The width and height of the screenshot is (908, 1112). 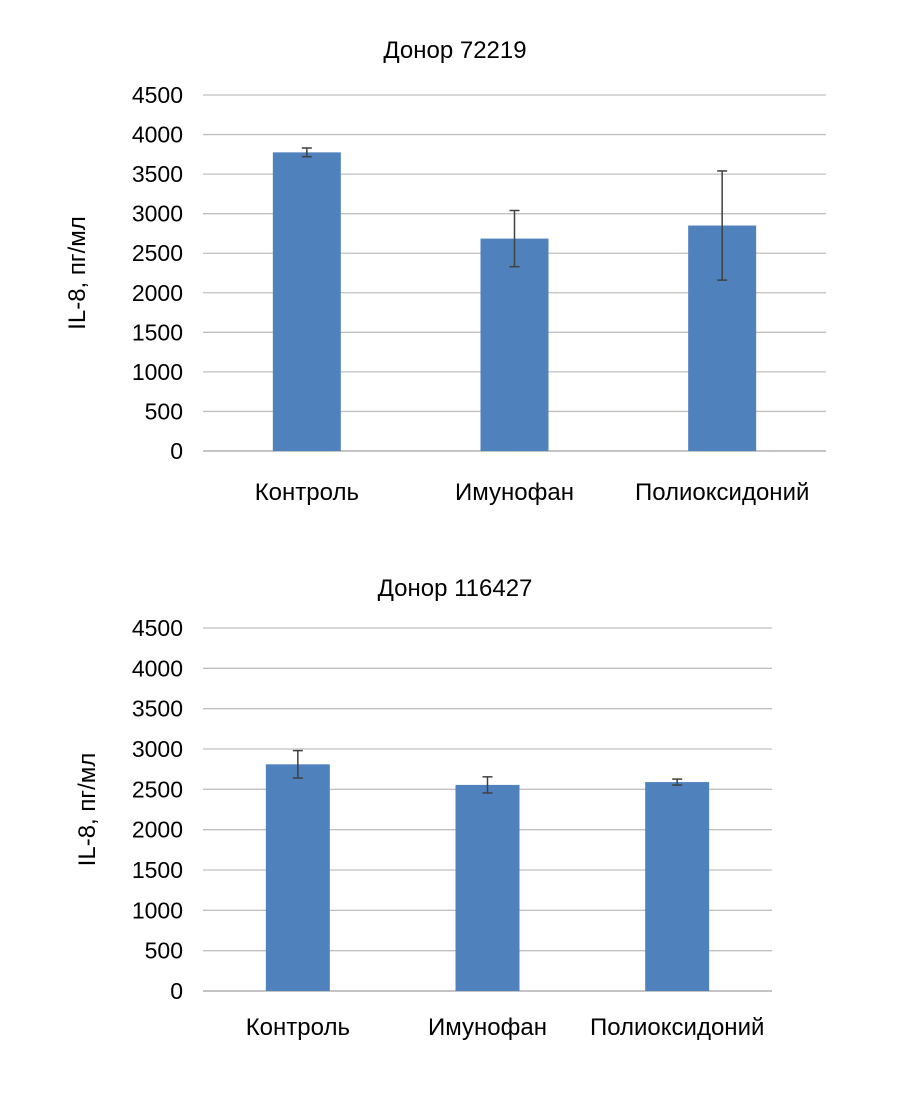 I want to click on chart-title: Донор 116427, so click(x=455, y=588).